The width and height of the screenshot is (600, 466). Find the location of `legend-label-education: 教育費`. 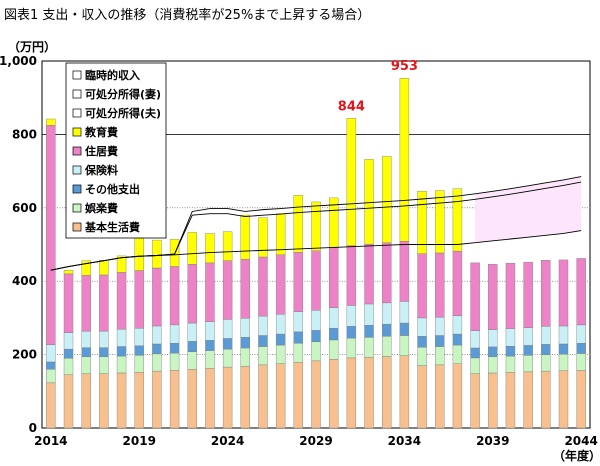

legend-label-education: 教育費 is located at coordinates (101, 132).